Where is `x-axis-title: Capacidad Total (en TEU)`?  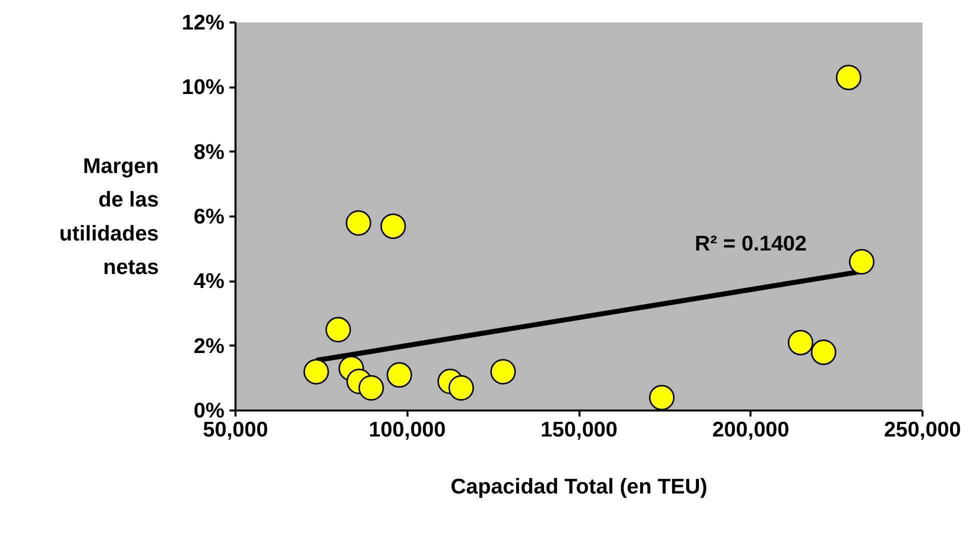
x-axis-title: Capacidad Total (en TEU) is located at coordinates (579, 486).